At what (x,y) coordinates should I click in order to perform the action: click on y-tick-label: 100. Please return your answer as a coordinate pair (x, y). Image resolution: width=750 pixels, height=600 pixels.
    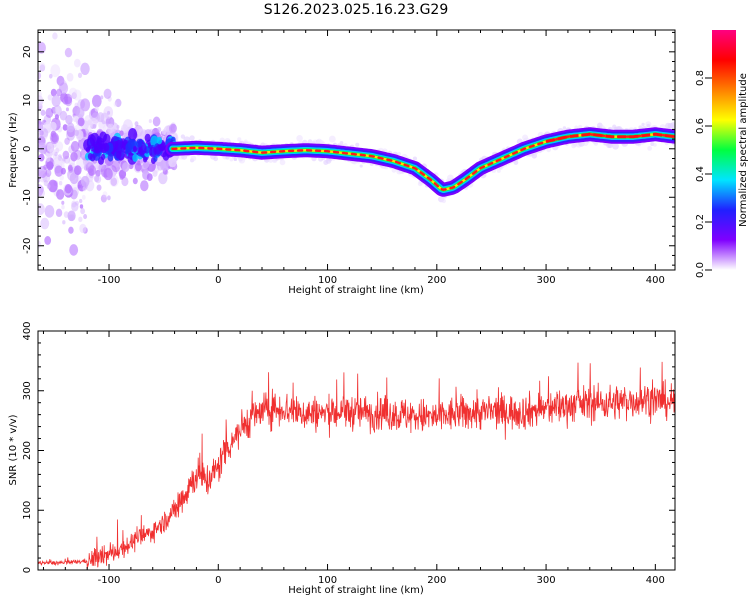
    Looking at the image, I should click on (27, 510).